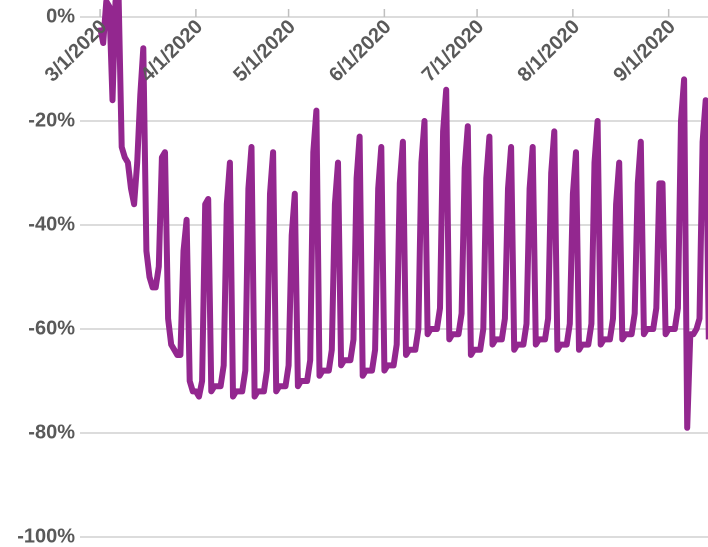 The image size is (708, 547). Describe the element at coordinates (549, 51) in the screenshot. I see `x-tick-label: 8/1/2020` at that location.